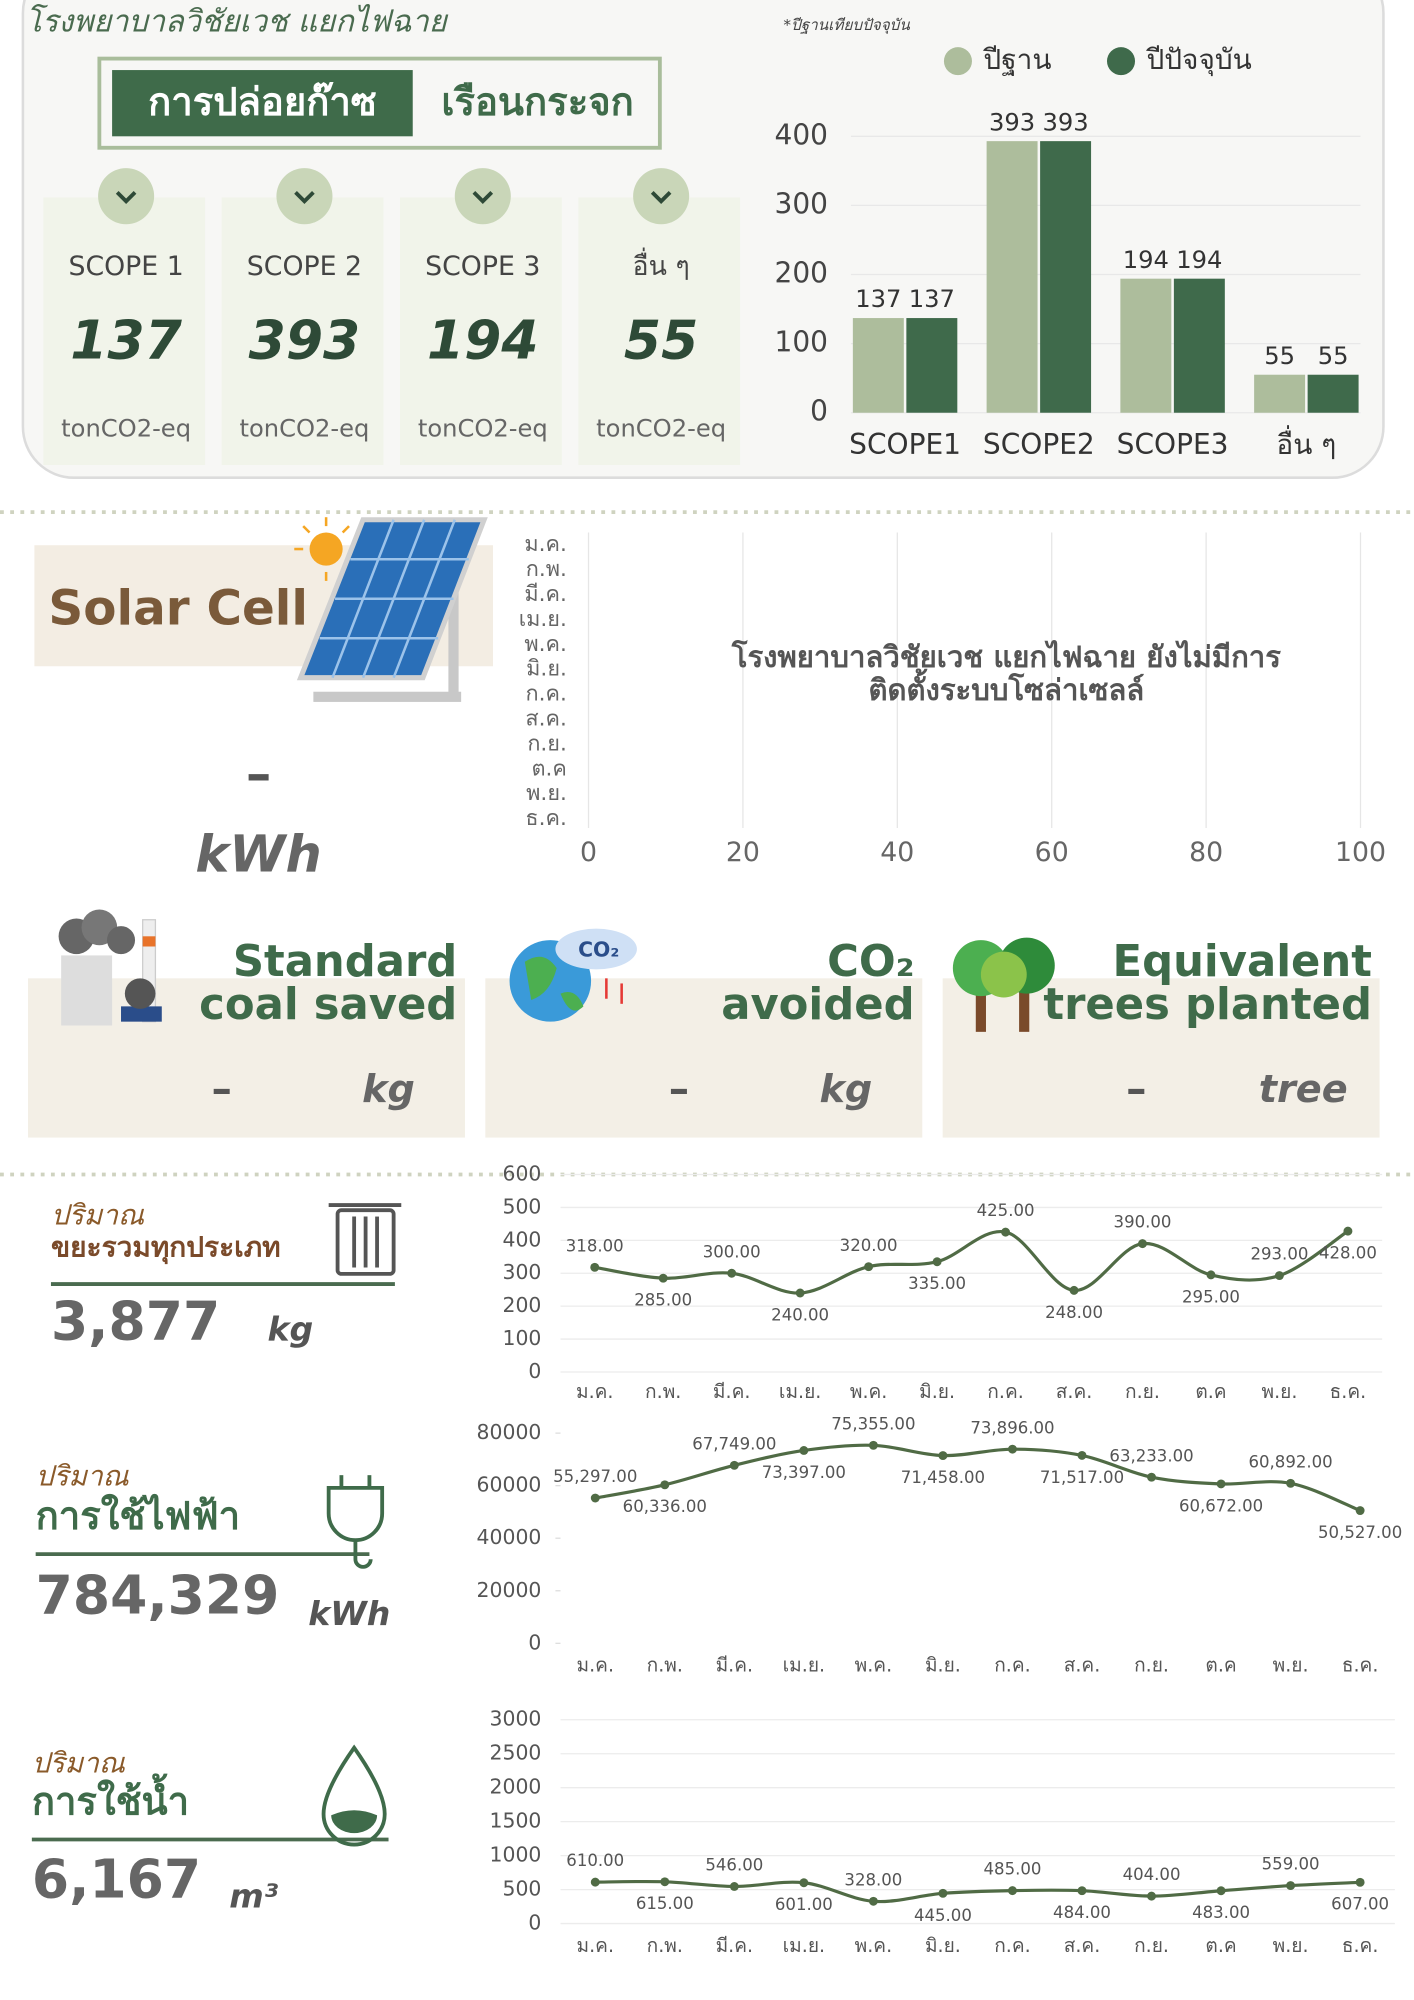  Describe the element at coordinates (1082, 1477) in the screenshot. I see `data-label: 71,517.00` at that location.